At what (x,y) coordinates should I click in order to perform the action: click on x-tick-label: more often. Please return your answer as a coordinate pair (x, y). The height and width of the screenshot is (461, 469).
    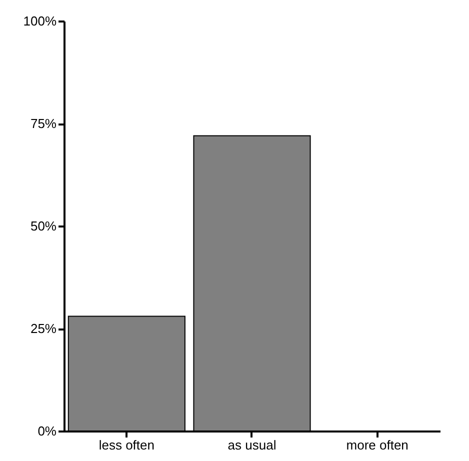
    Looking at the image, I should click on (377, 445).